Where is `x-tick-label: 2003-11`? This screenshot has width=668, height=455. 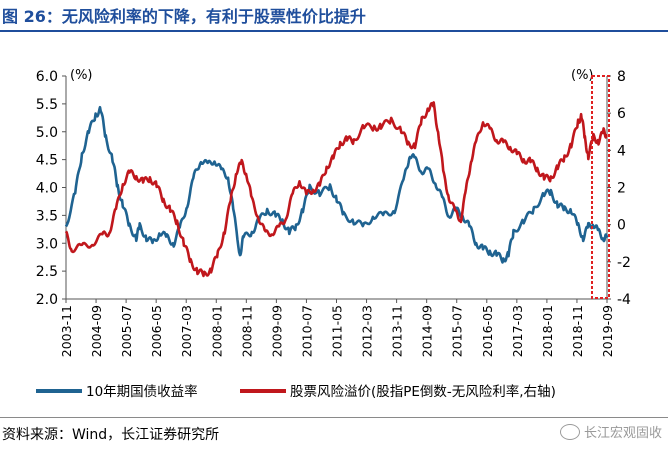
x-tick-label: 2003-11 is located at coordinates (66, 331).